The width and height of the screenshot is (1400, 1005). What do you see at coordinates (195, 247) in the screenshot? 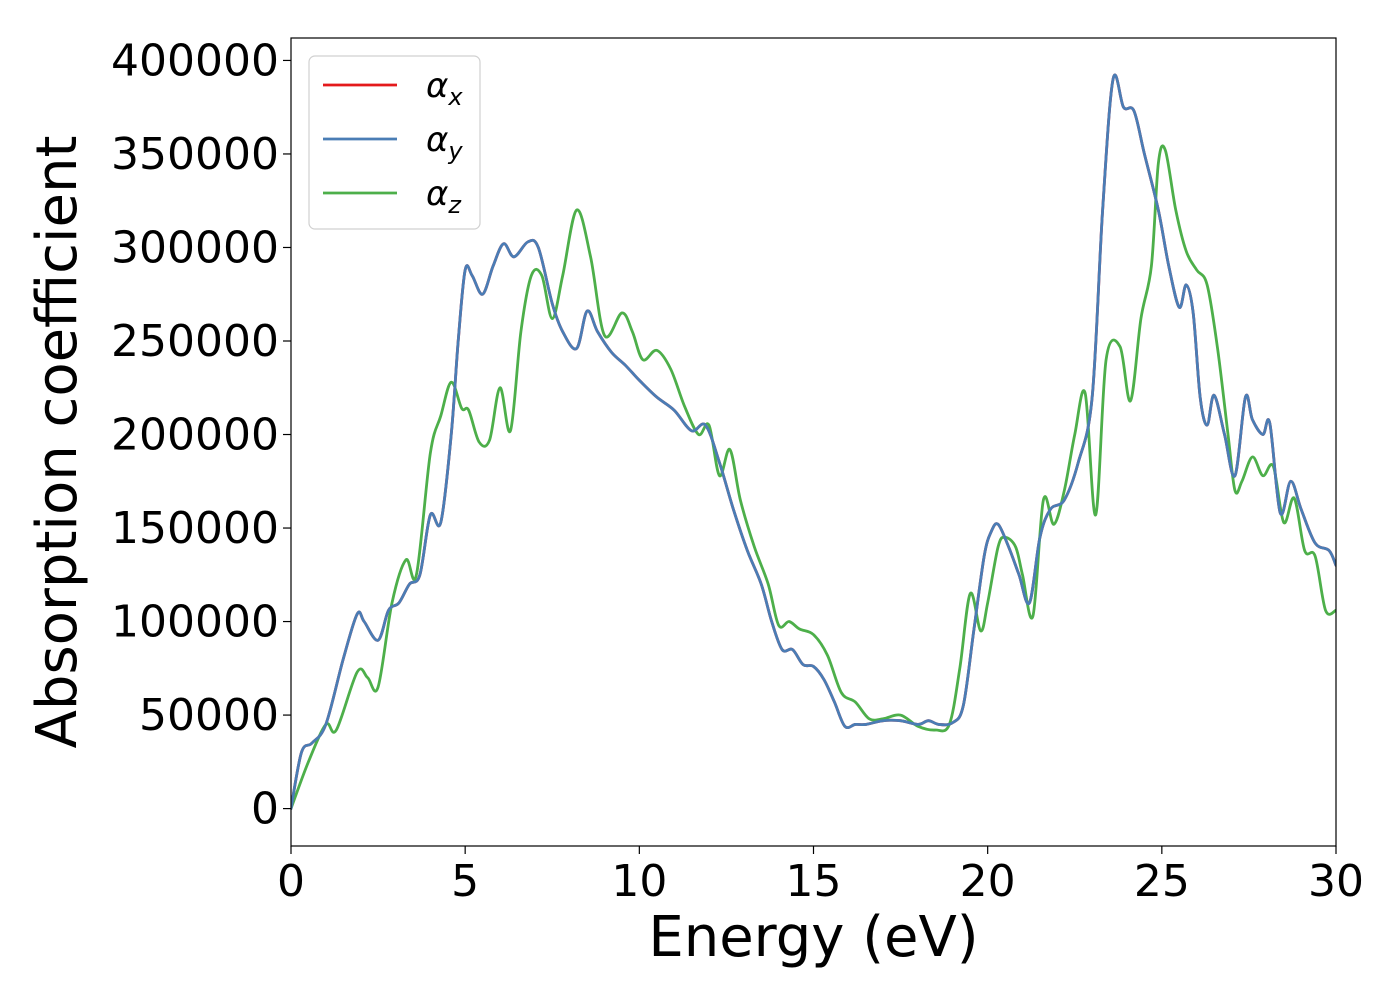
I see `y-tick-label: 300000` at bounding box center [195, 247].